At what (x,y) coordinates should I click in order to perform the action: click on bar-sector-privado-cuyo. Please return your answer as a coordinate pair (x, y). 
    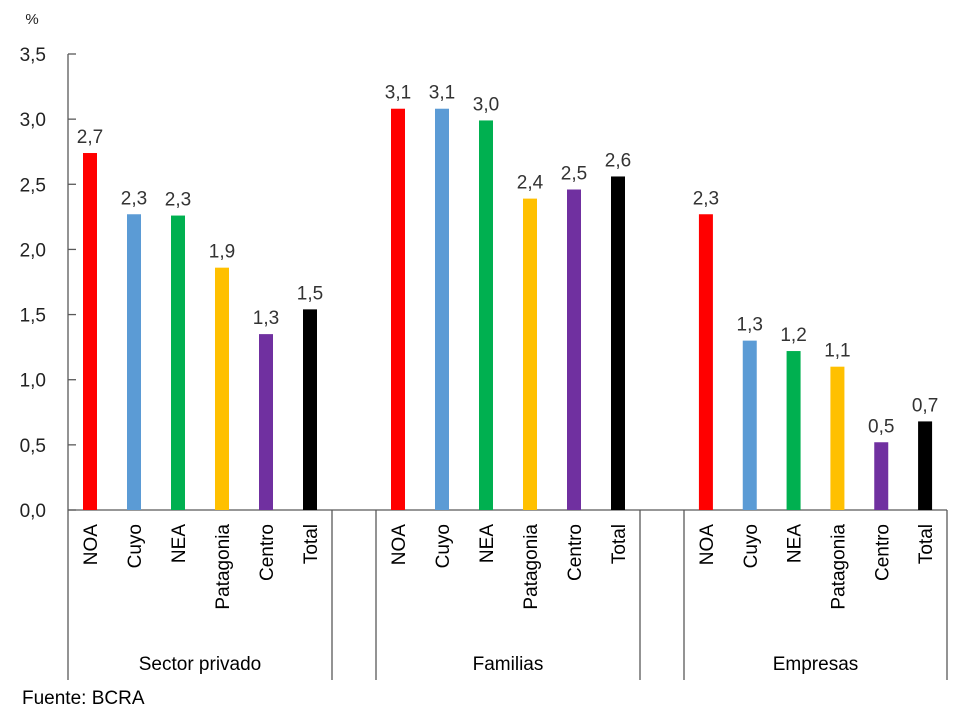
    Looking at the image, I should click on (134, 362).